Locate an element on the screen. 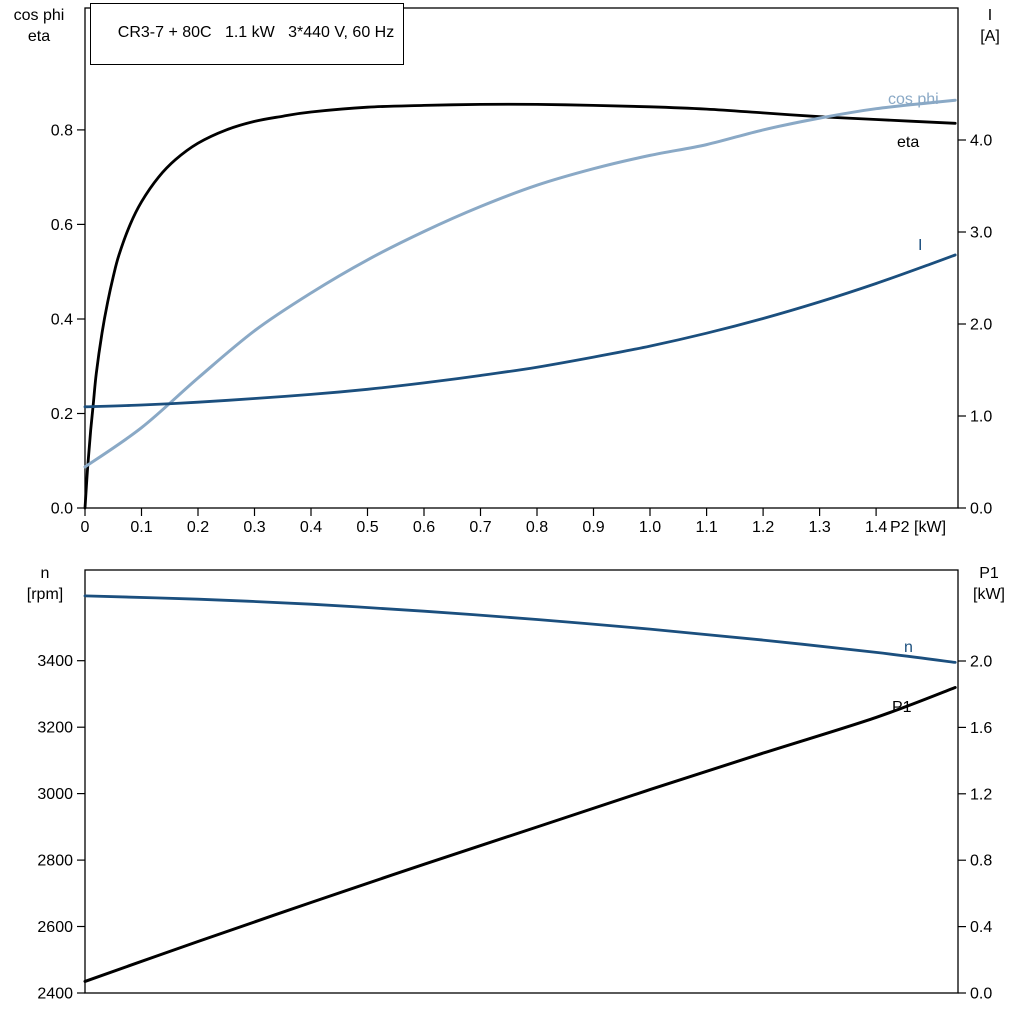 This screenshot has height=1024, width=1024. y-left-tick-label: 2400 is located at coordinates (55, 994).